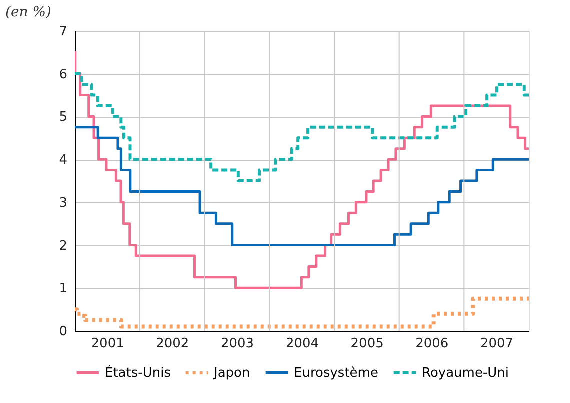  What do you see at coordinates (63, 160) in the screenshot?
I see `y-tick-label: 4` at bounding box center [63, 160].